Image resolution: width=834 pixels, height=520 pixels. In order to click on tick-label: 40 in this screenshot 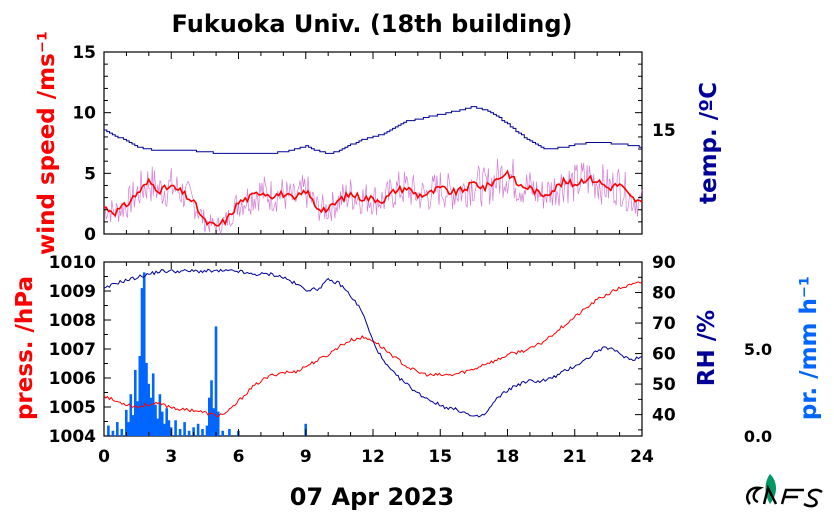, I will do `click(664, 416)`.